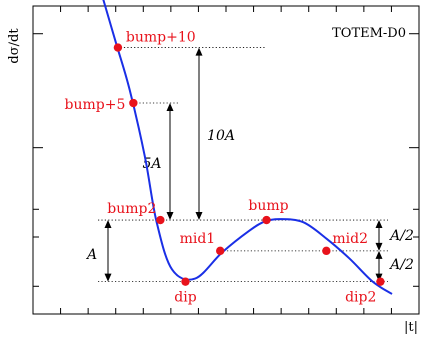 This screenshot has width=421, height=337. What do you see at coordinates (131, 209) in the screenshot?
I see `point-label: bump2` at bounding box center [131, 209].